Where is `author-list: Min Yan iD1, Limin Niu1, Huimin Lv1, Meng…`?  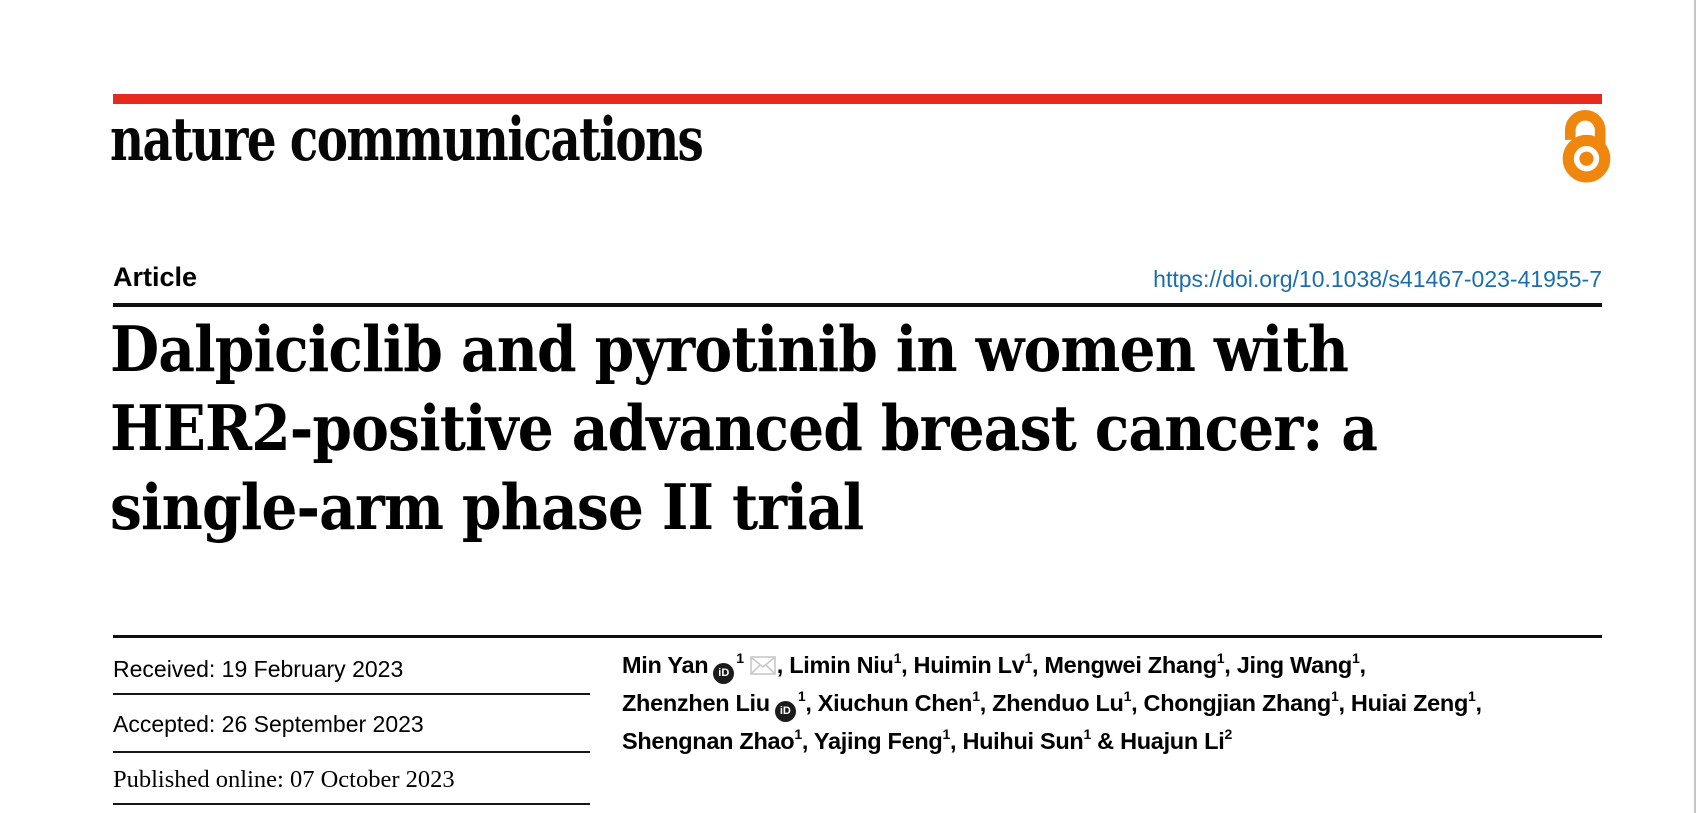
author-list: Min Yan iD1, Limin Niu1, Huimin Lv1, Meng… is located at coordinates (1142, 703).